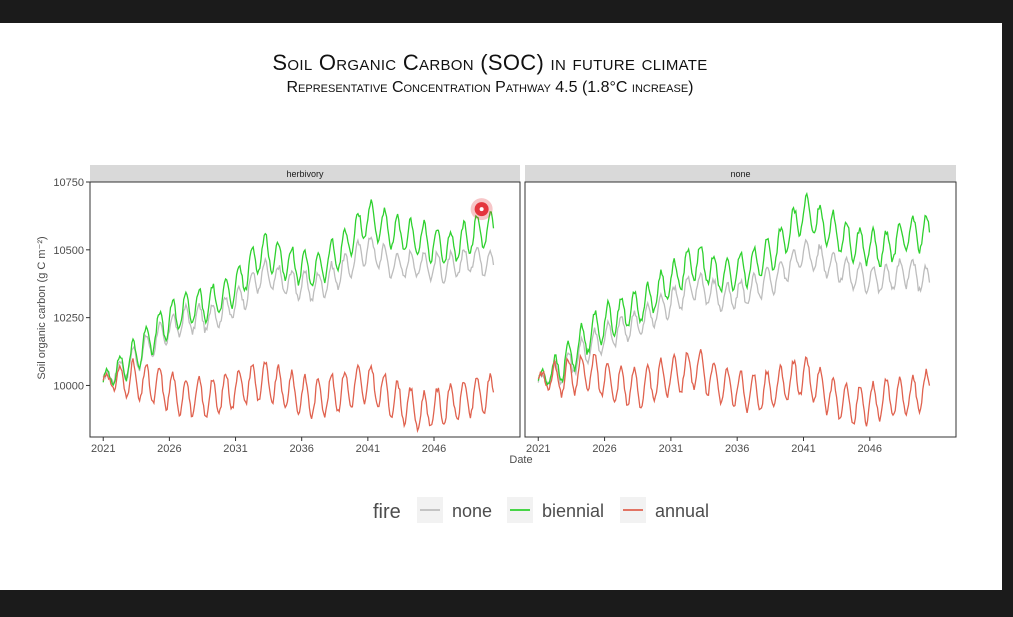  Describe the element at coordinates (68, 319) in the screenshot. I see `y-tick-label: 10250` at that location.